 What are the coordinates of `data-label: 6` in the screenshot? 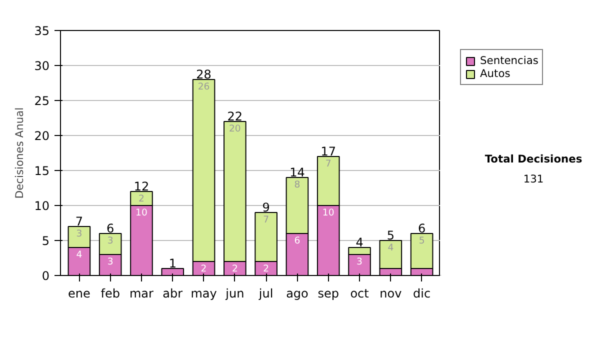 It's located at (297, 241).